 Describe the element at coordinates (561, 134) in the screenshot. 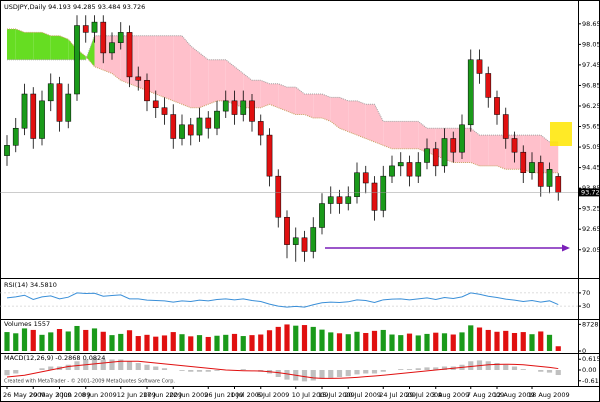

I see `highlight-box` at that location.